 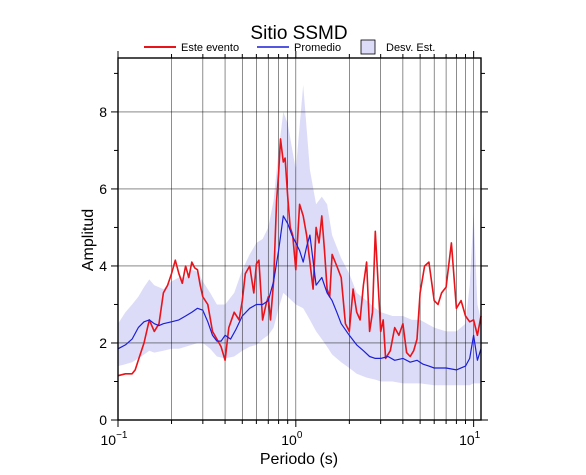 I want to click on legend: Este evento Promedio Desv. Est., so click(x=289, y=47).